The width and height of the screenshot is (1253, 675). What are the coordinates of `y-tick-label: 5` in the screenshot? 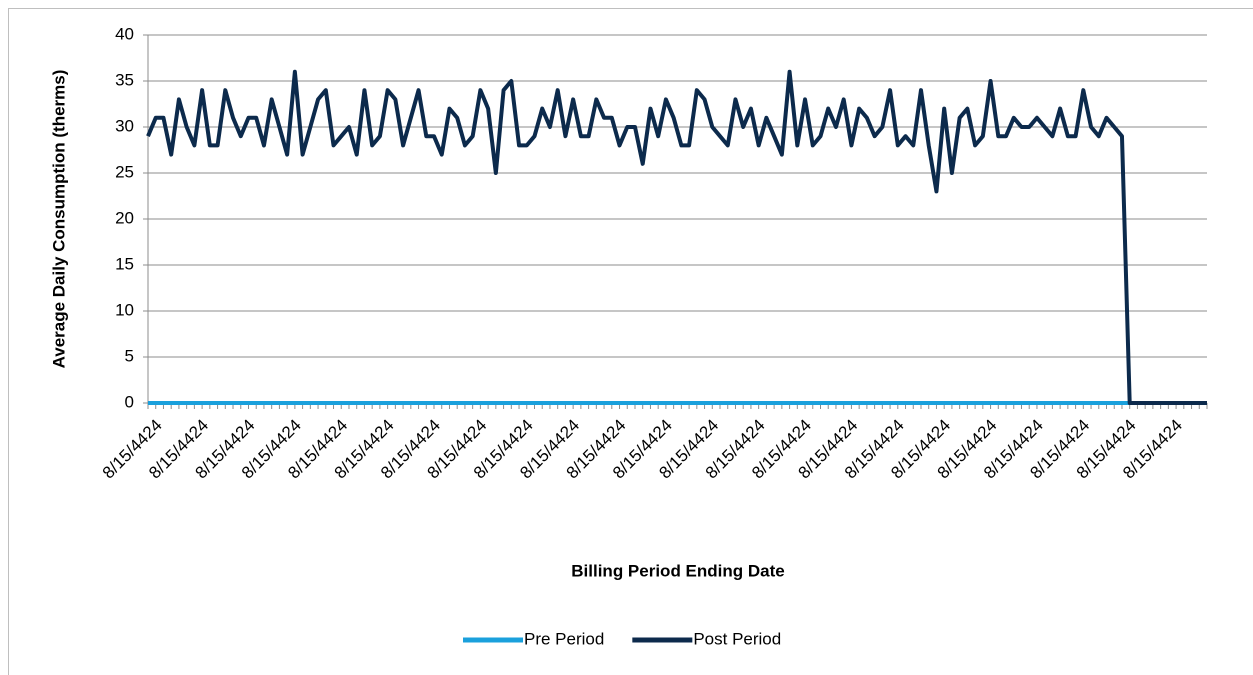 It's located at (129, 355).